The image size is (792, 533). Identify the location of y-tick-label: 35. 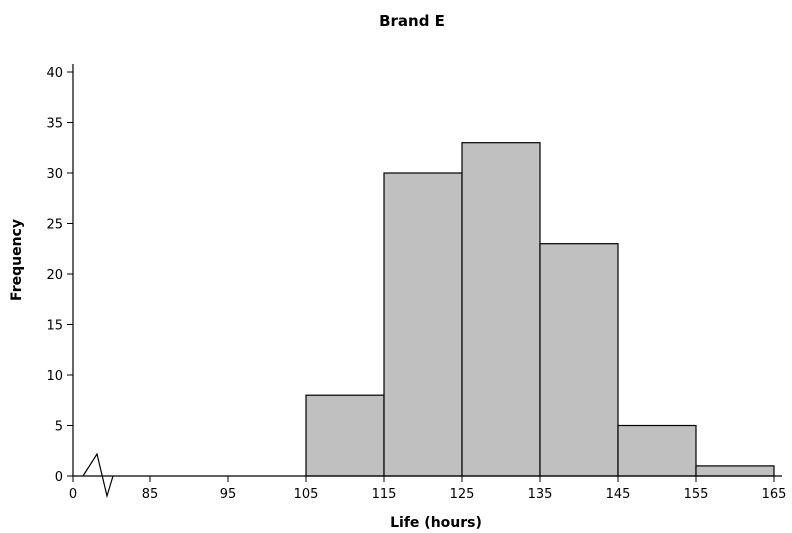
(54, 124).